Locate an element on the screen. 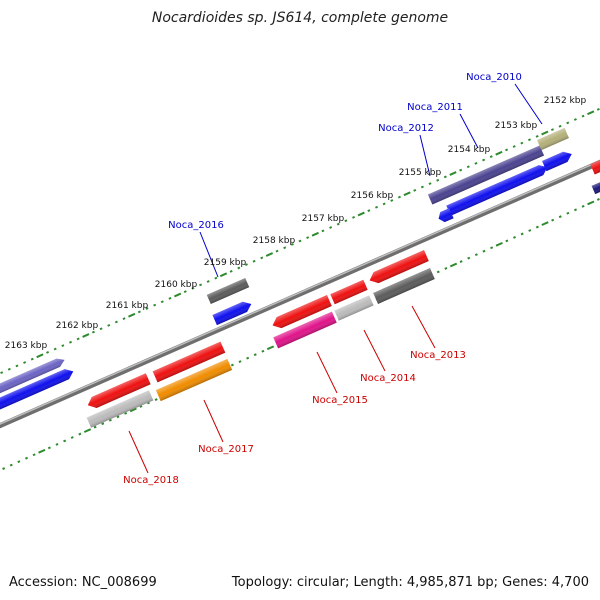  gene-noca-2010a is located at coordinates (557, 161).